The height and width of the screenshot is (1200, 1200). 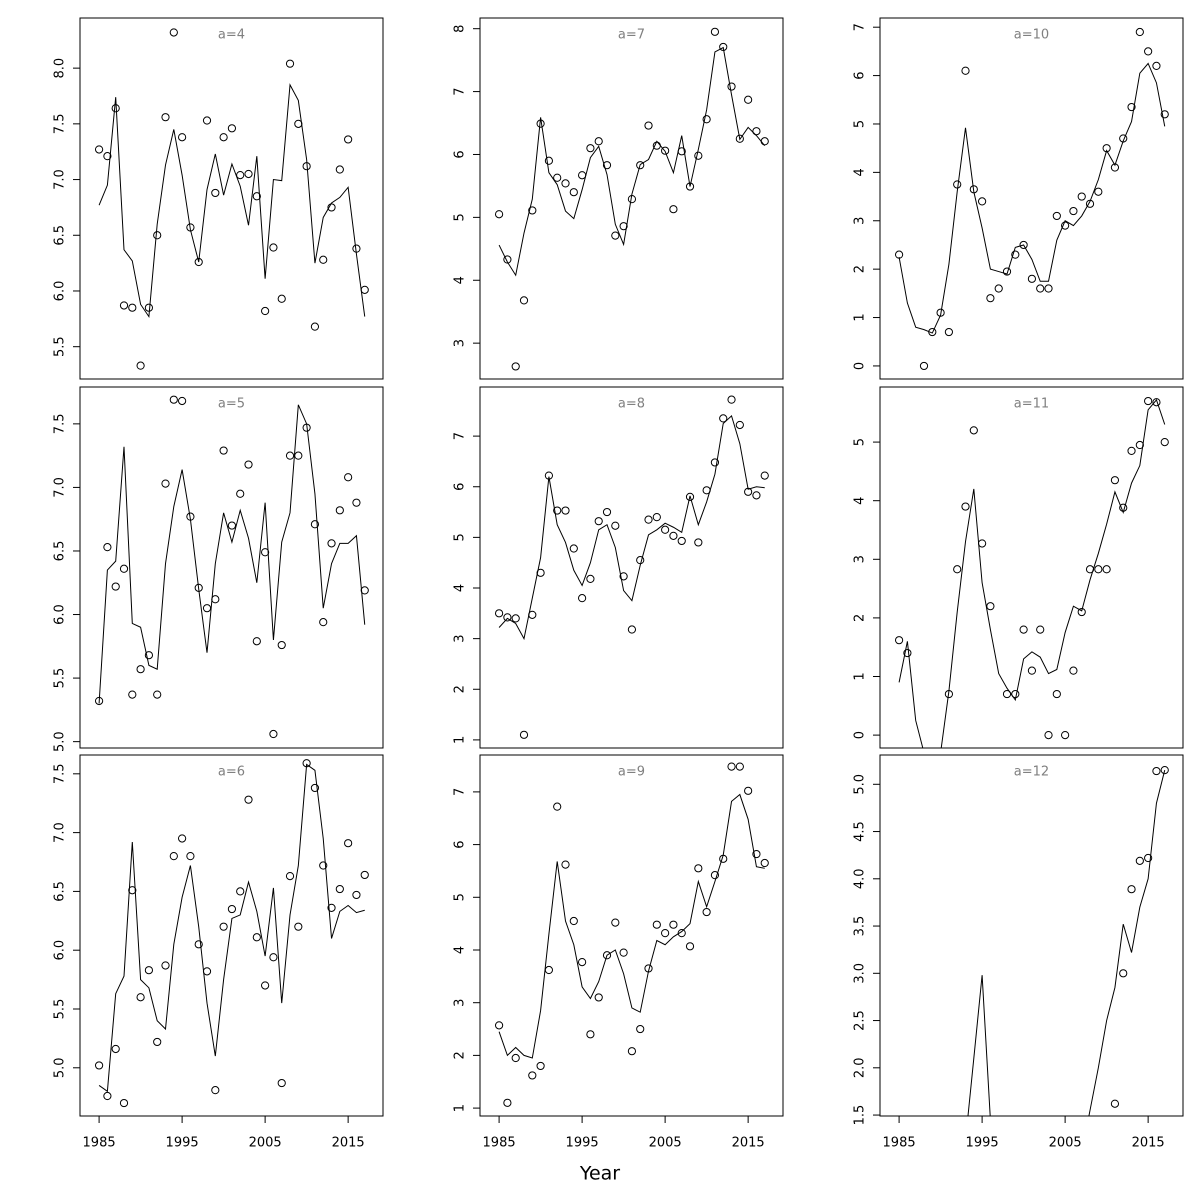 I want to click on y-tick-label: 7.0, so click(x=60, y=832).